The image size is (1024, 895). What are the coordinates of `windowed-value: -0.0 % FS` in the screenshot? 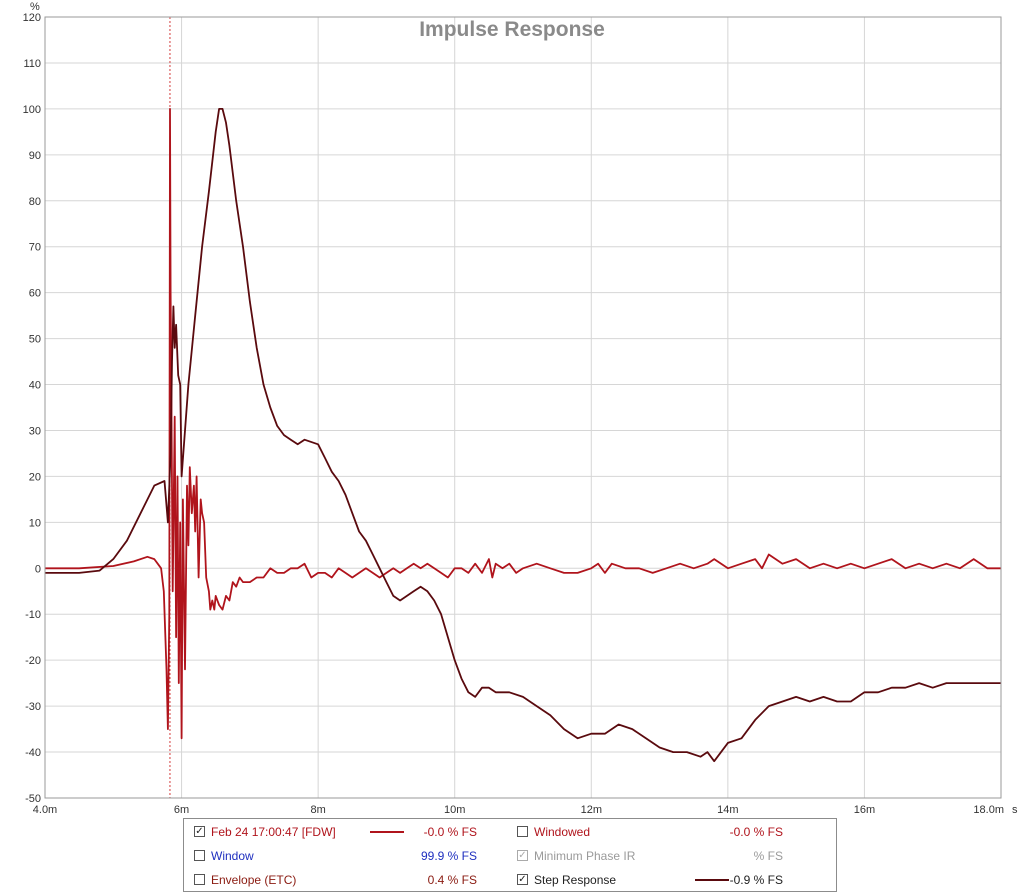 It's located at (756, 832).